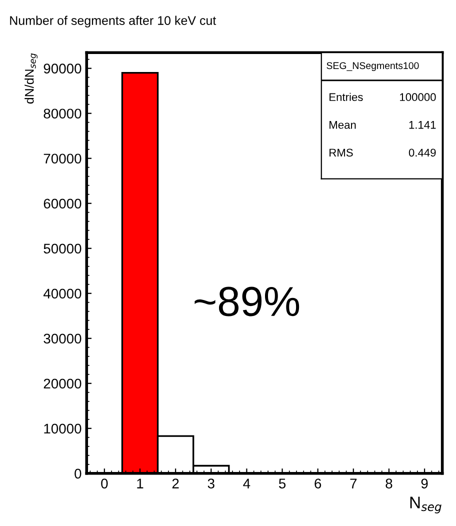  Describe the element at coordinates (282, 483) in the screenshot. I see `x-tick-label: 5` at that location.